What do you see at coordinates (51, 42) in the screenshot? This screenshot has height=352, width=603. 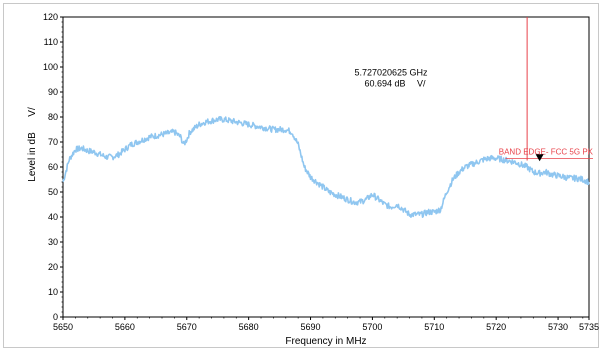 I see `y-tick-label: 110` at bounding box center [51, 42].